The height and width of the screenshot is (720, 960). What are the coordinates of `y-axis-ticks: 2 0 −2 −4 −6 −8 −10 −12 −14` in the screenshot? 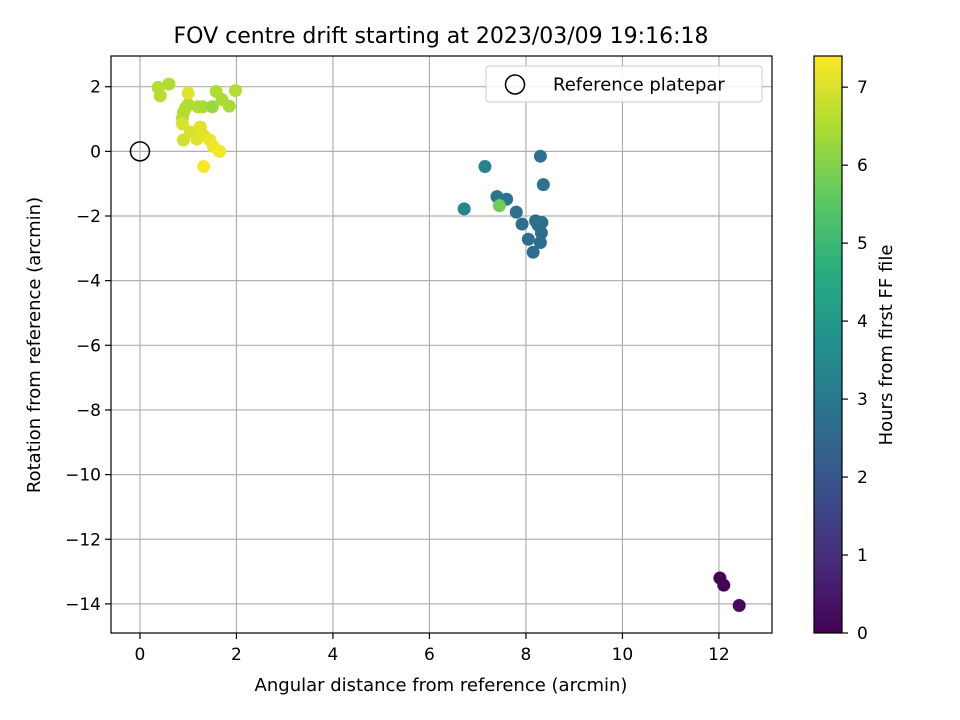 It's located at (88, 346).